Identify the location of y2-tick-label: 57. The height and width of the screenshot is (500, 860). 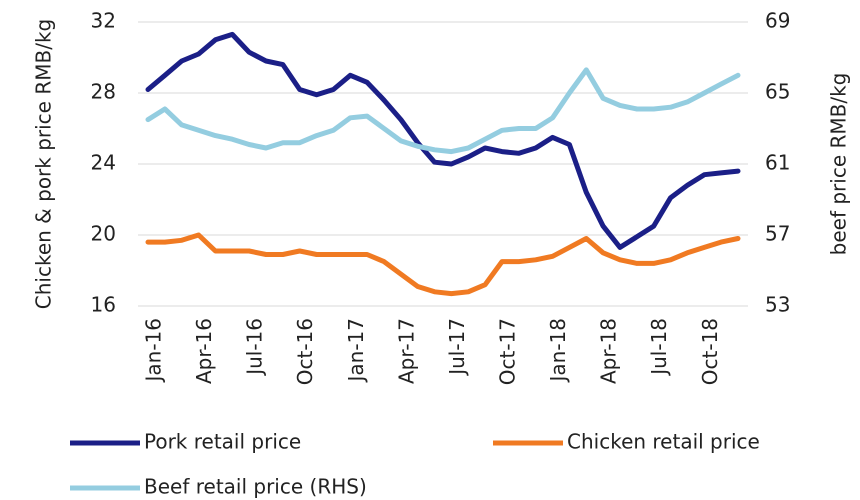
(777, 234).